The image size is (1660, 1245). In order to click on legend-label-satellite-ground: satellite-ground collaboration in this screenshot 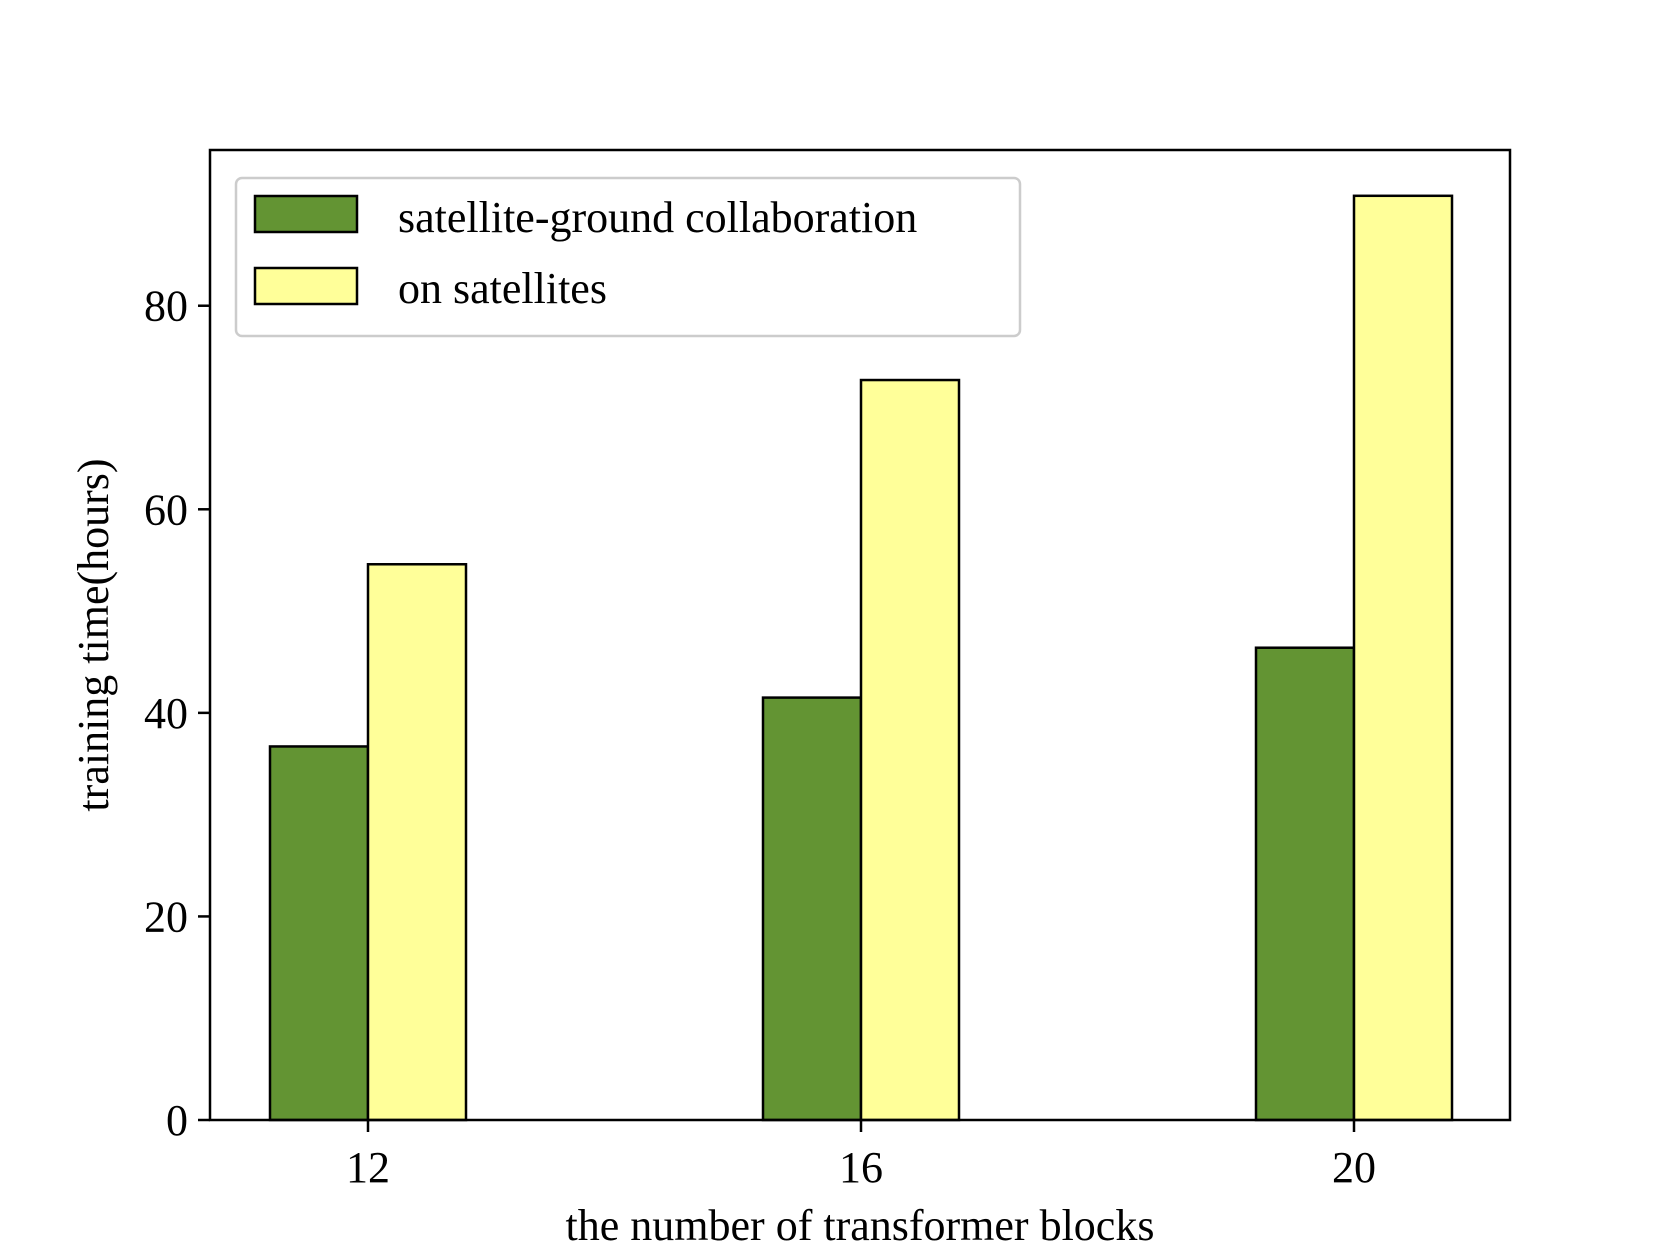, I will do `click(657, 217)`.